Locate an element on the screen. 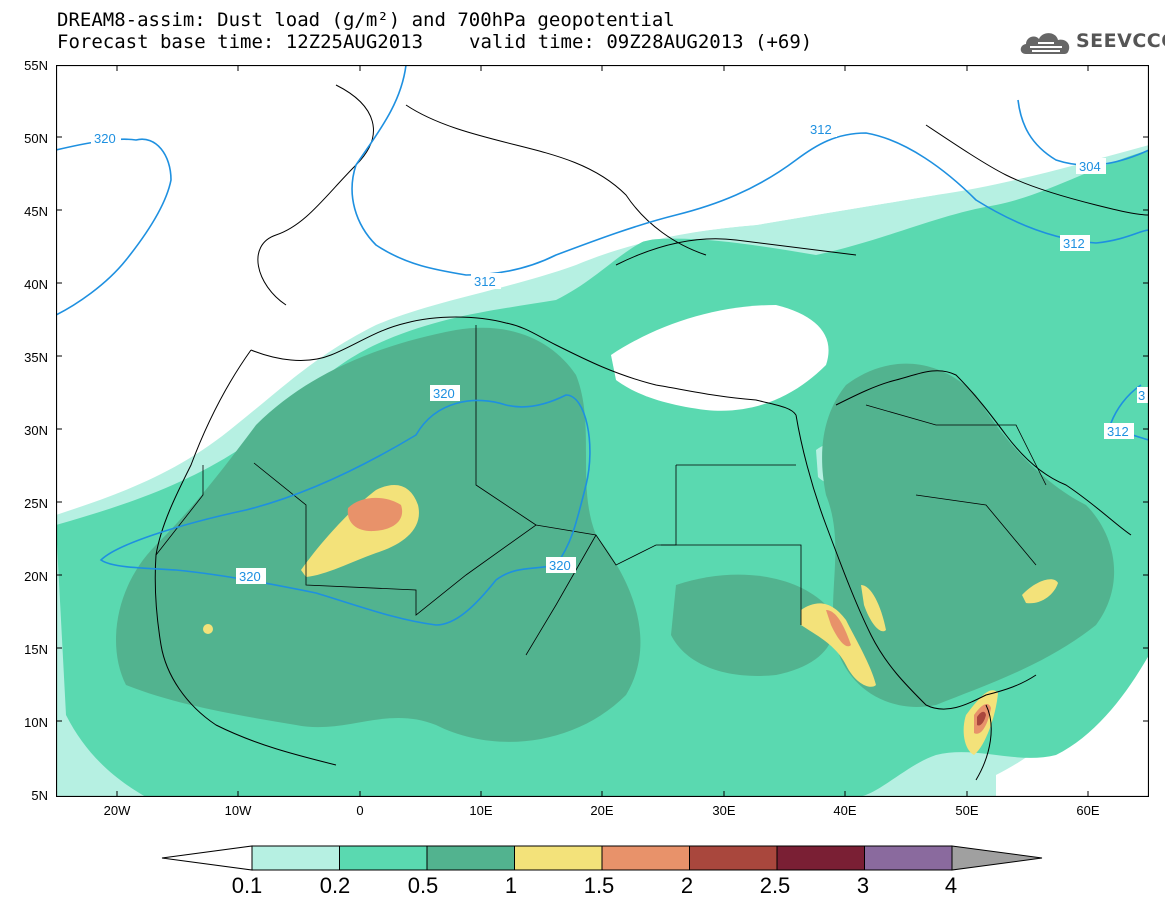  lon-label: 30E is located at coordinates (724, 810).